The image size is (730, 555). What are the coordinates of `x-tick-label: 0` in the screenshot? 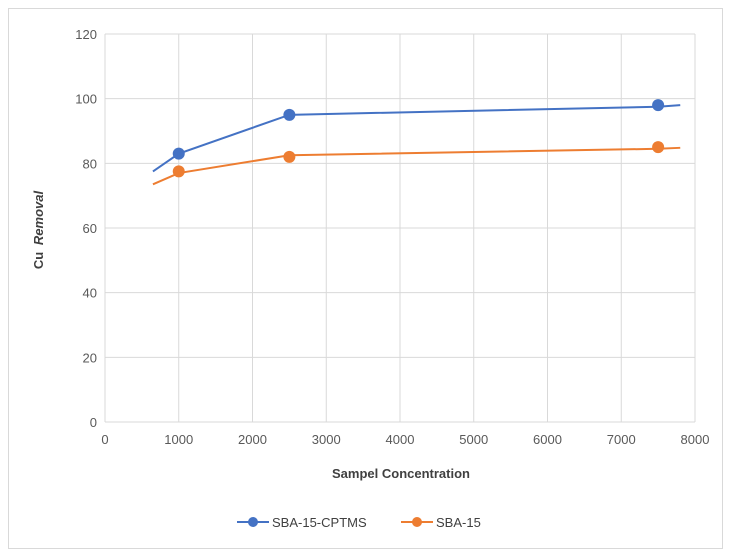 It's located at (104, 439).